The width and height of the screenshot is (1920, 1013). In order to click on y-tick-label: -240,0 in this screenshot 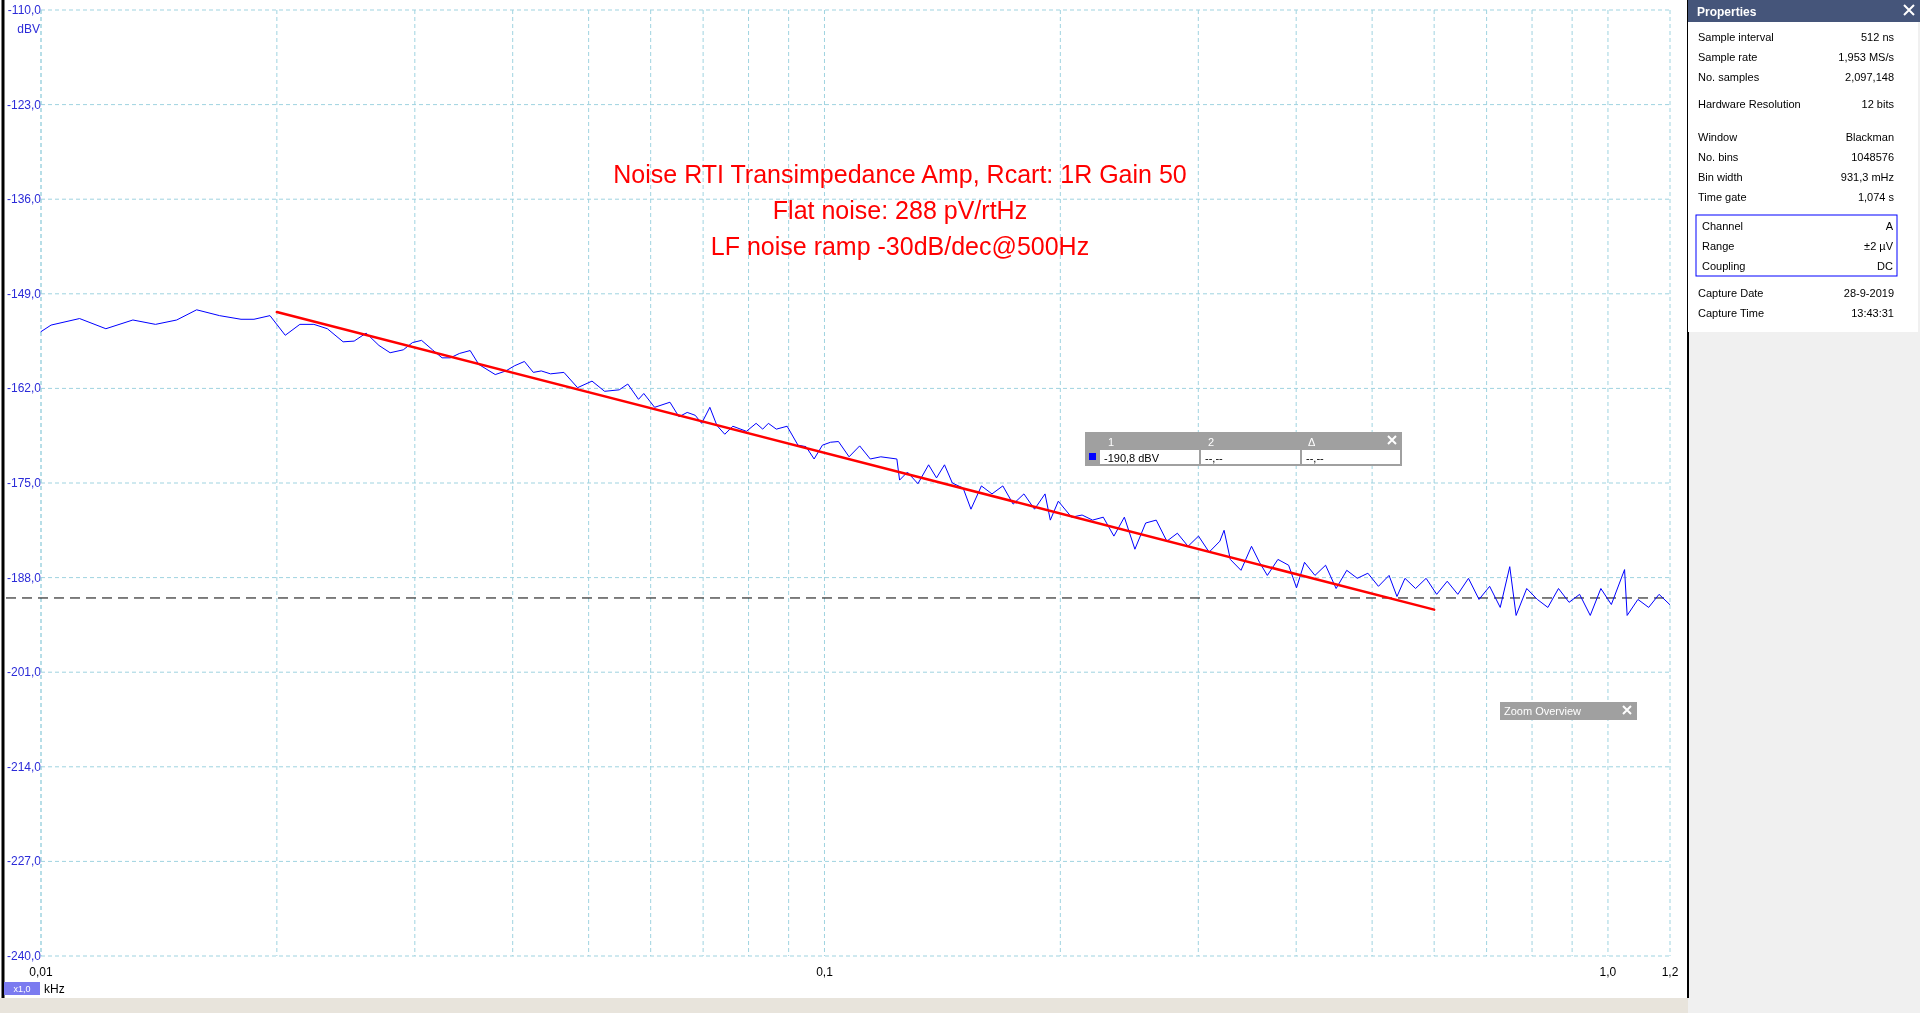, I will do `click(24, 956)`.